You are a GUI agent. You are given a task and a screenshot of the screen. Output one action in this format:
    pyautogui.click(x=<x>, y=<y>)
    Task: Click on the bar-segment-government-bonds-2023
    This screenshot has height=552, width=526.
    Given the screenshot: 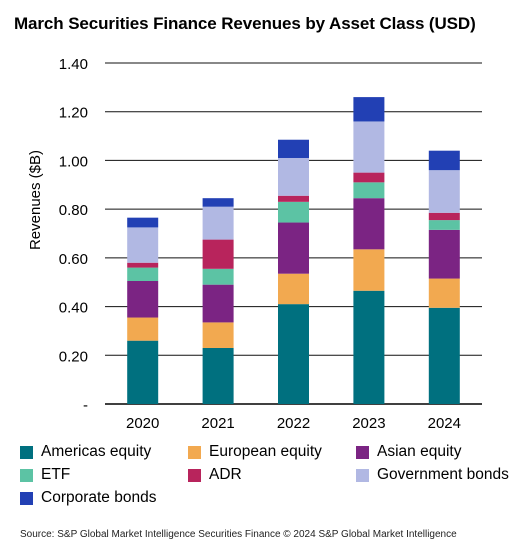 What is the action you would take?
    pyautogui.click(x=369, y=147)
    